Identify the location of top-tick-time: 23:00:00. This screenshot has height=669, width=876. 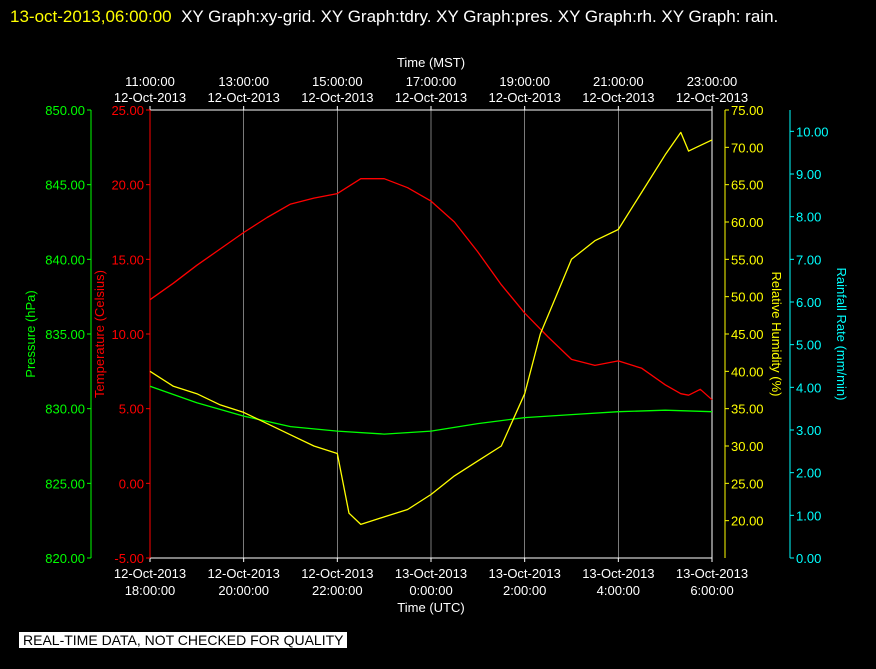
(712, 81).